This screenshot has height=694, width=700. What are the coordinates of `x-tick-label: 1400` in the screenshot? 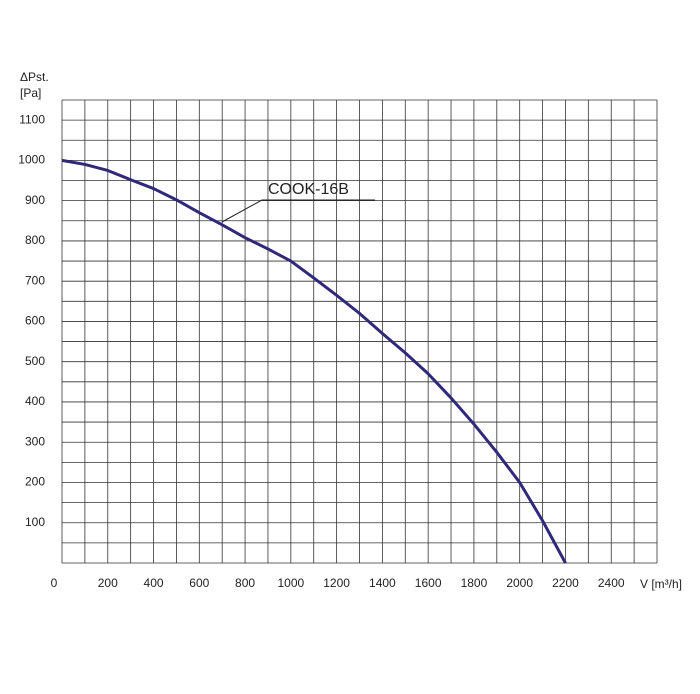 It's located at (382, 583).